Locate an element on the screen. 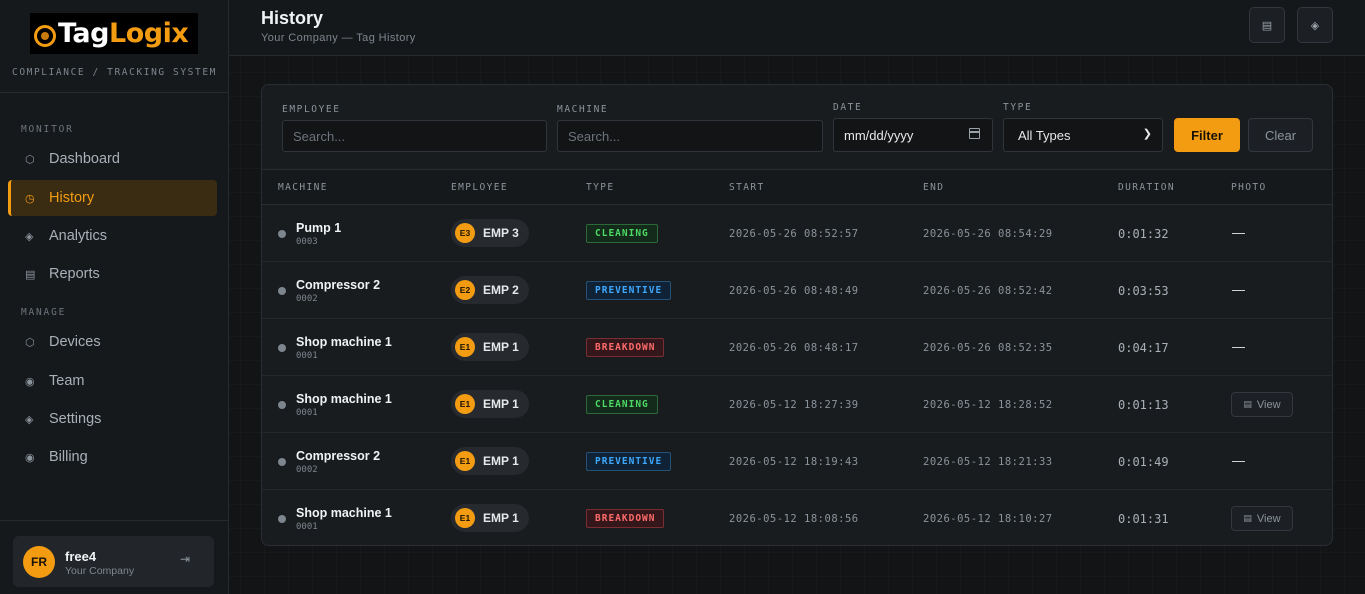 This screenshot has width=1365, height=594. machine-filter-label: MACHINE is located at coordinates (583, 109).